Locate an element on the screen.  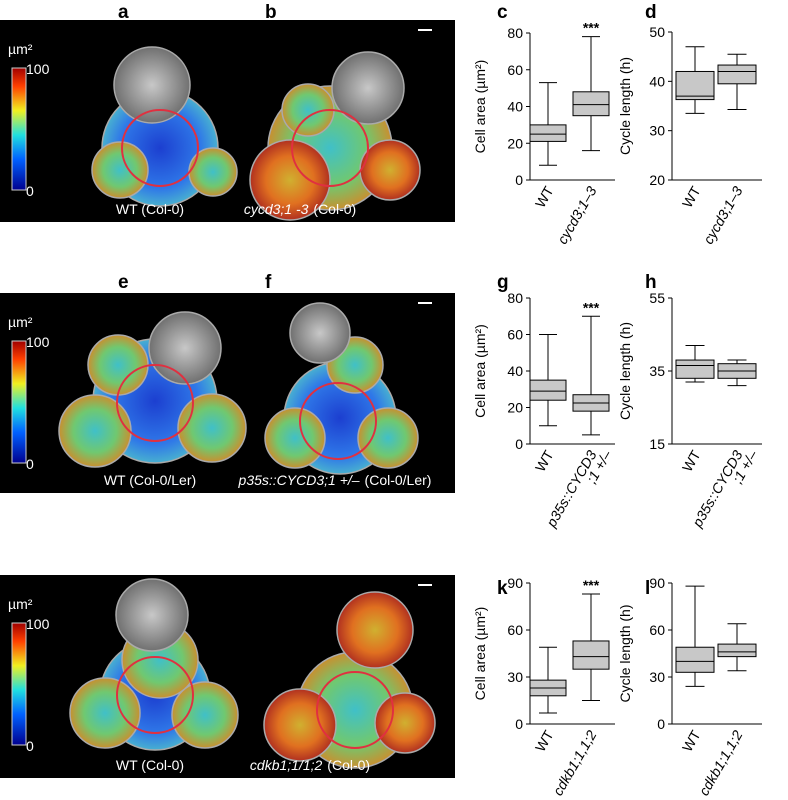
panel-letter: g is located at coordinates (503, 282).